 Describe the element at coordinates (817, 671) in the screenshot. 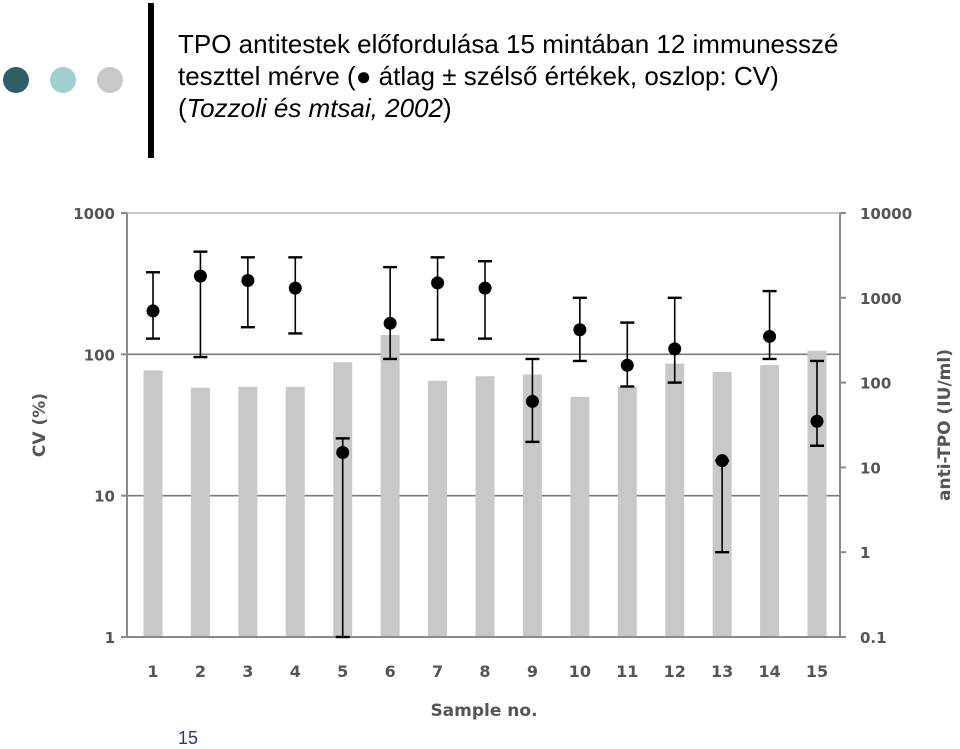

I see `x-tick-label-15: 15` at that location.